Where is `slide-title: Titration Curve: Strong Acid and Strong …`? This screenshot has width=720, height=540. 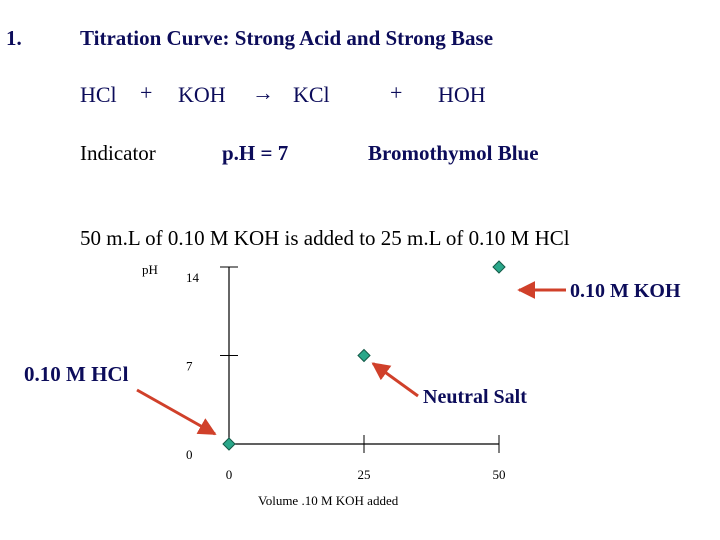
slide-title: Titration Curve: Strong Acid and Strong … is located at coordinates (287, 38).